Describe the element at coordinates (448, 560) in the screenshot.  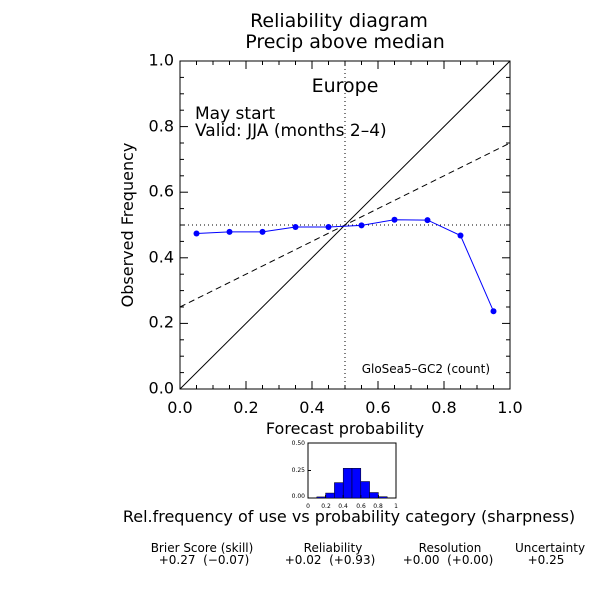
I see `resolution-value: +0.00 (+0.00)` at that location.